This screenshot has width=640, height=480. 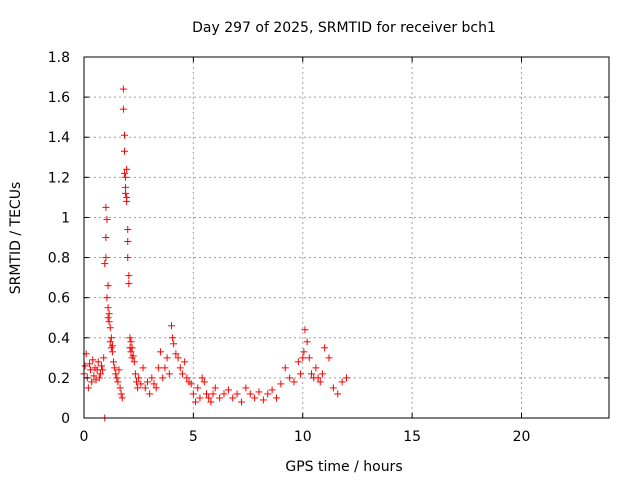 What do you see at coordinates (412, 437) in the screenshot?
I see `x-tick-label: 15` at bounding box center [412, 437].